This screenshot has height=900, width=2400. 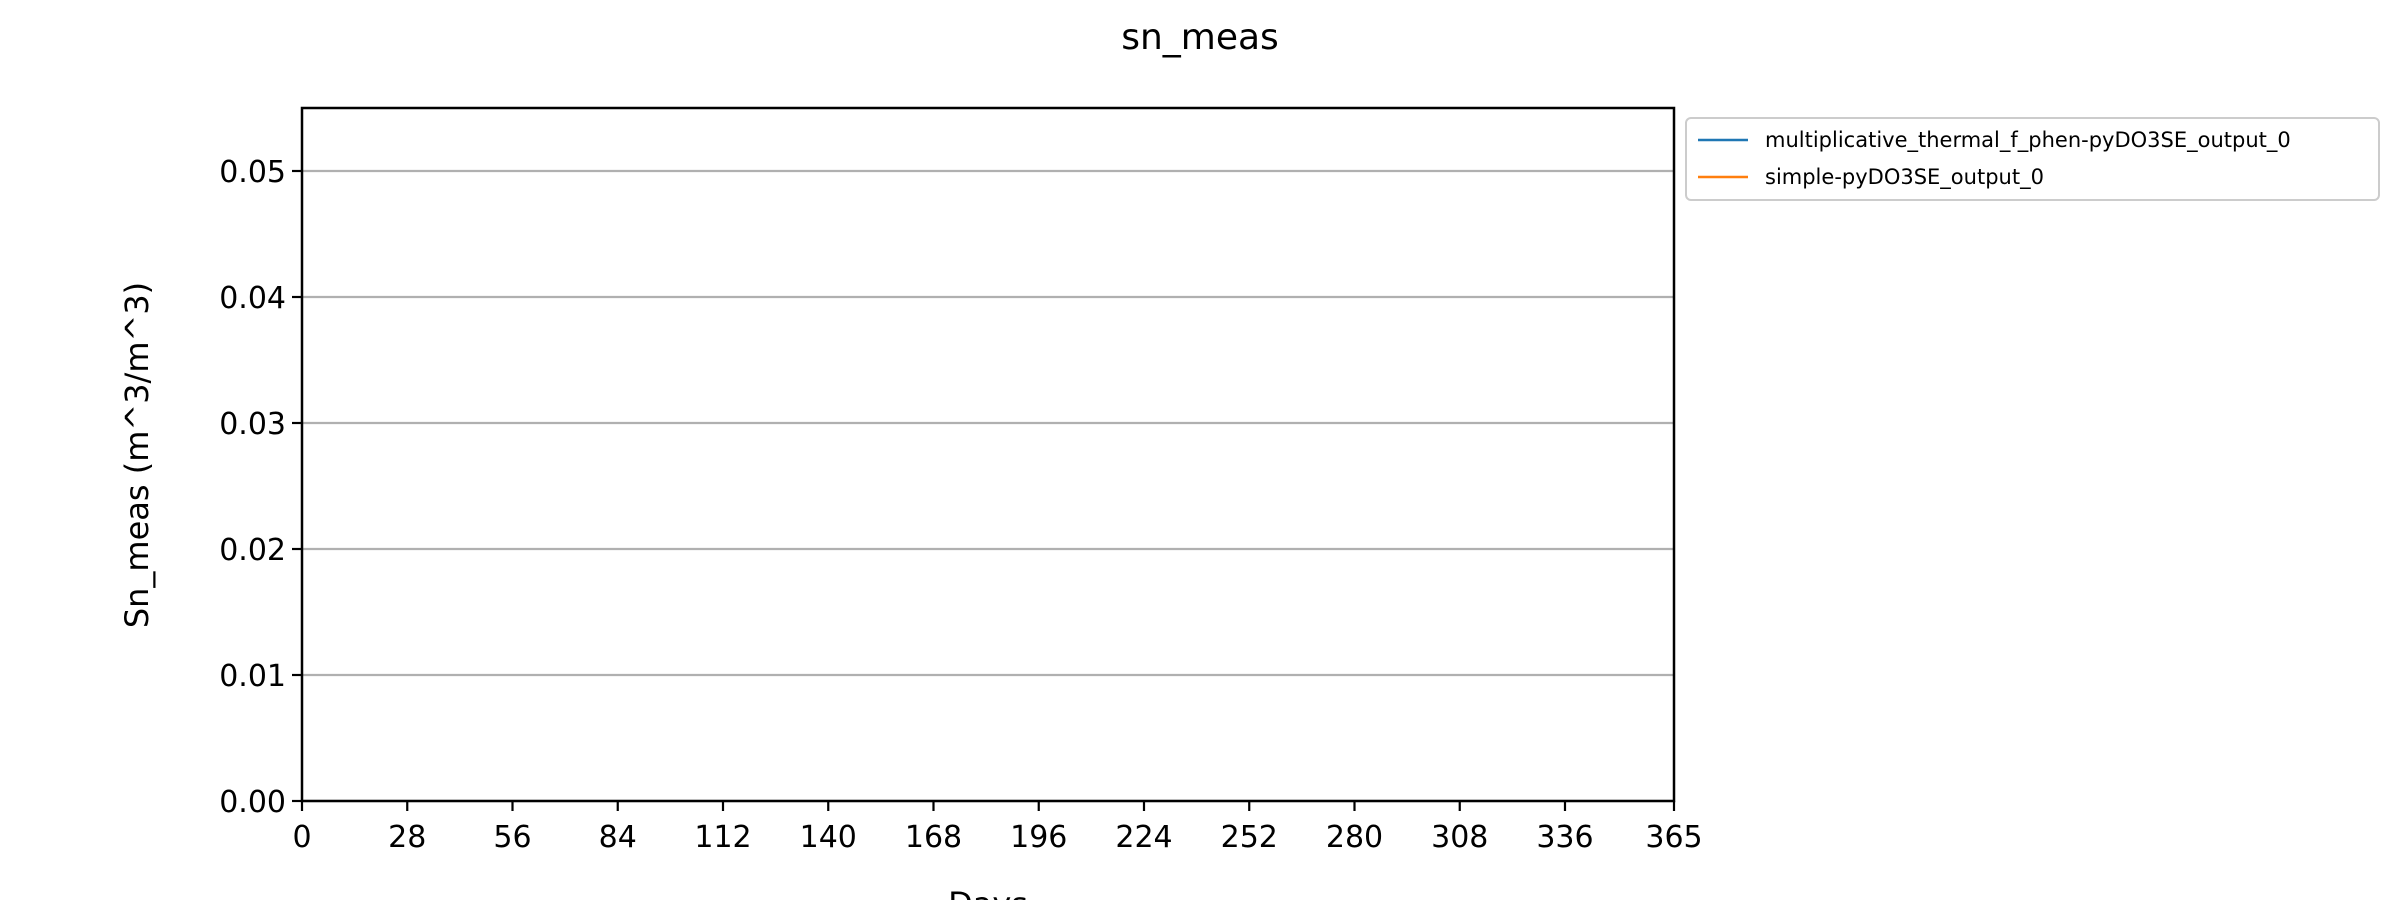 What do you see at coordinates (252, 298) in the screenshot?
I see `y-tick-label: 0.04` at bounding box center [252, 298].